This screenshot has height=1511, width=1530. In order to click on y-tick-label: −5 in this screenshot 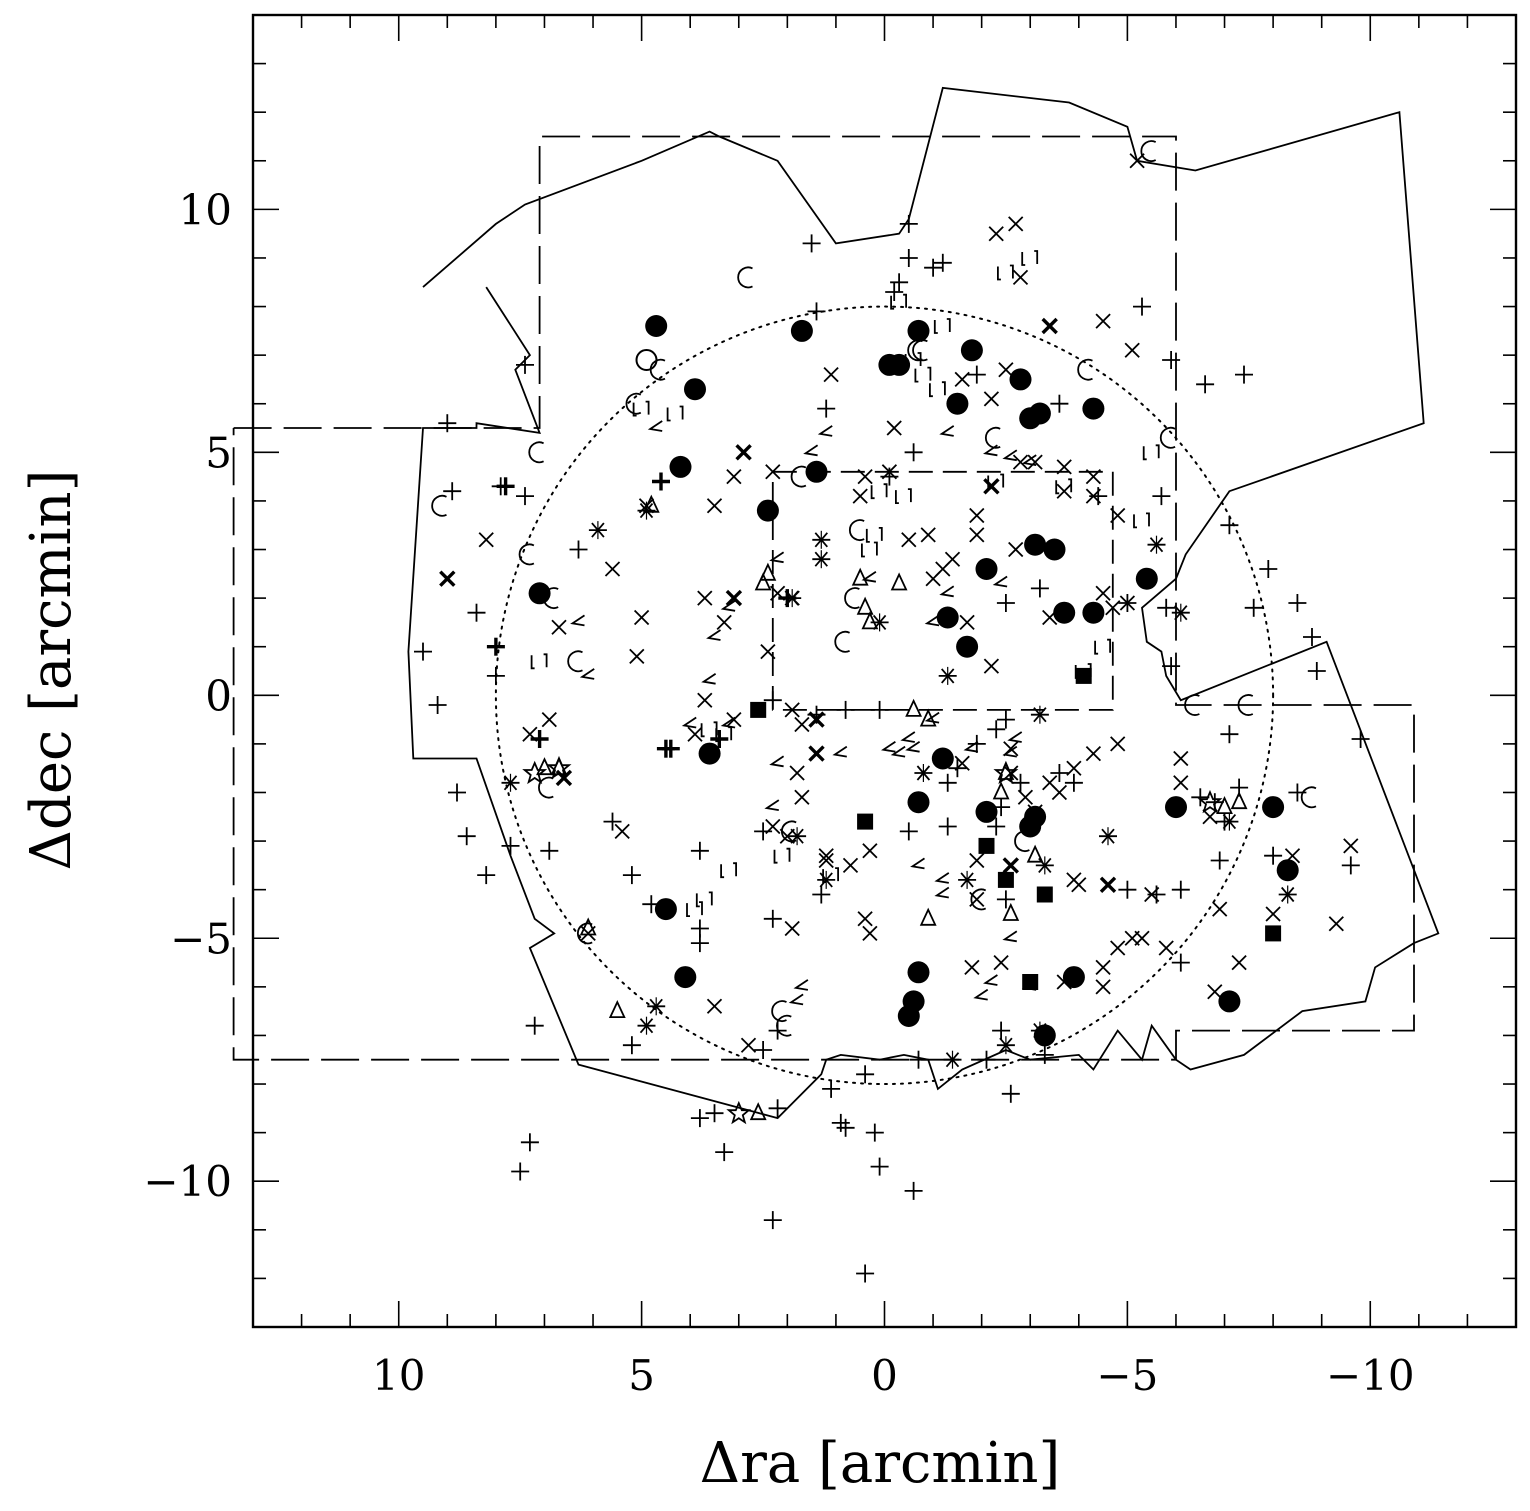, I will do `click(201, 938)`.